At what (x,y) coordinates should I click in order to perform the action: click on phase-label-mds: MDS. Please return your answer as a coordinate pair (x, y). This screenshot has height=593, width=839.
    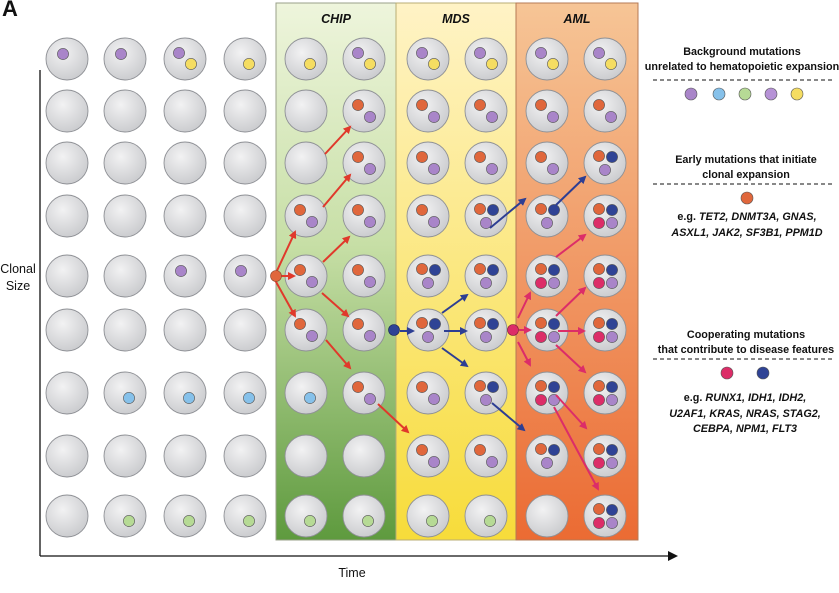
    Looking at the image, I should click on (456, 19).